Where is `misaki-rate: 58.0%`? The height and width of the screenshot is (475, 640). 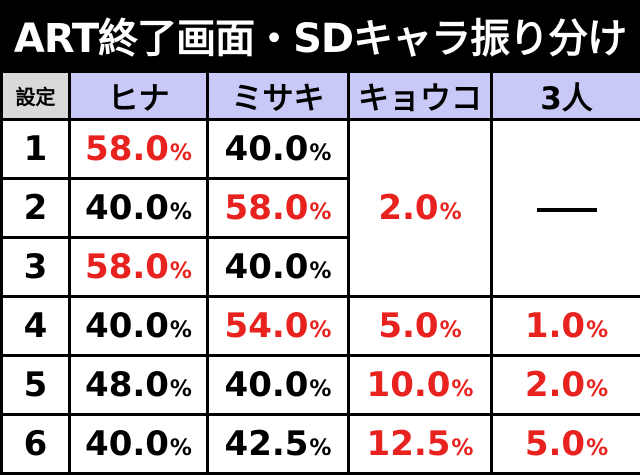
misaki-rate: 58.0% is located at coordinates (278, 208).